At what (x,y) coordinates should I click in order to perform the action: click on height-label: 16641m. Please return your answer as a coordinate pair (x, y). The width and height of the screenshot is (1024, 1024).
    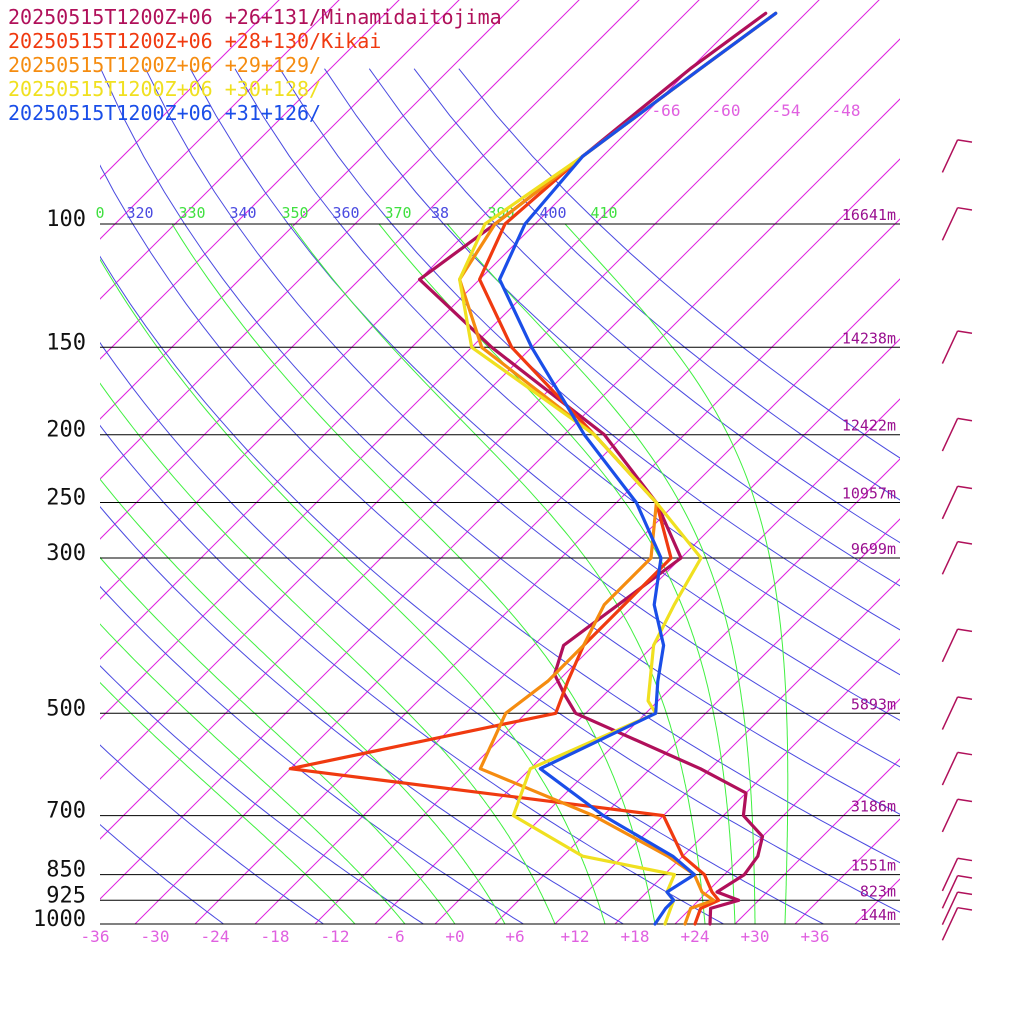
    Looking at the image, I should click on (869, 215).